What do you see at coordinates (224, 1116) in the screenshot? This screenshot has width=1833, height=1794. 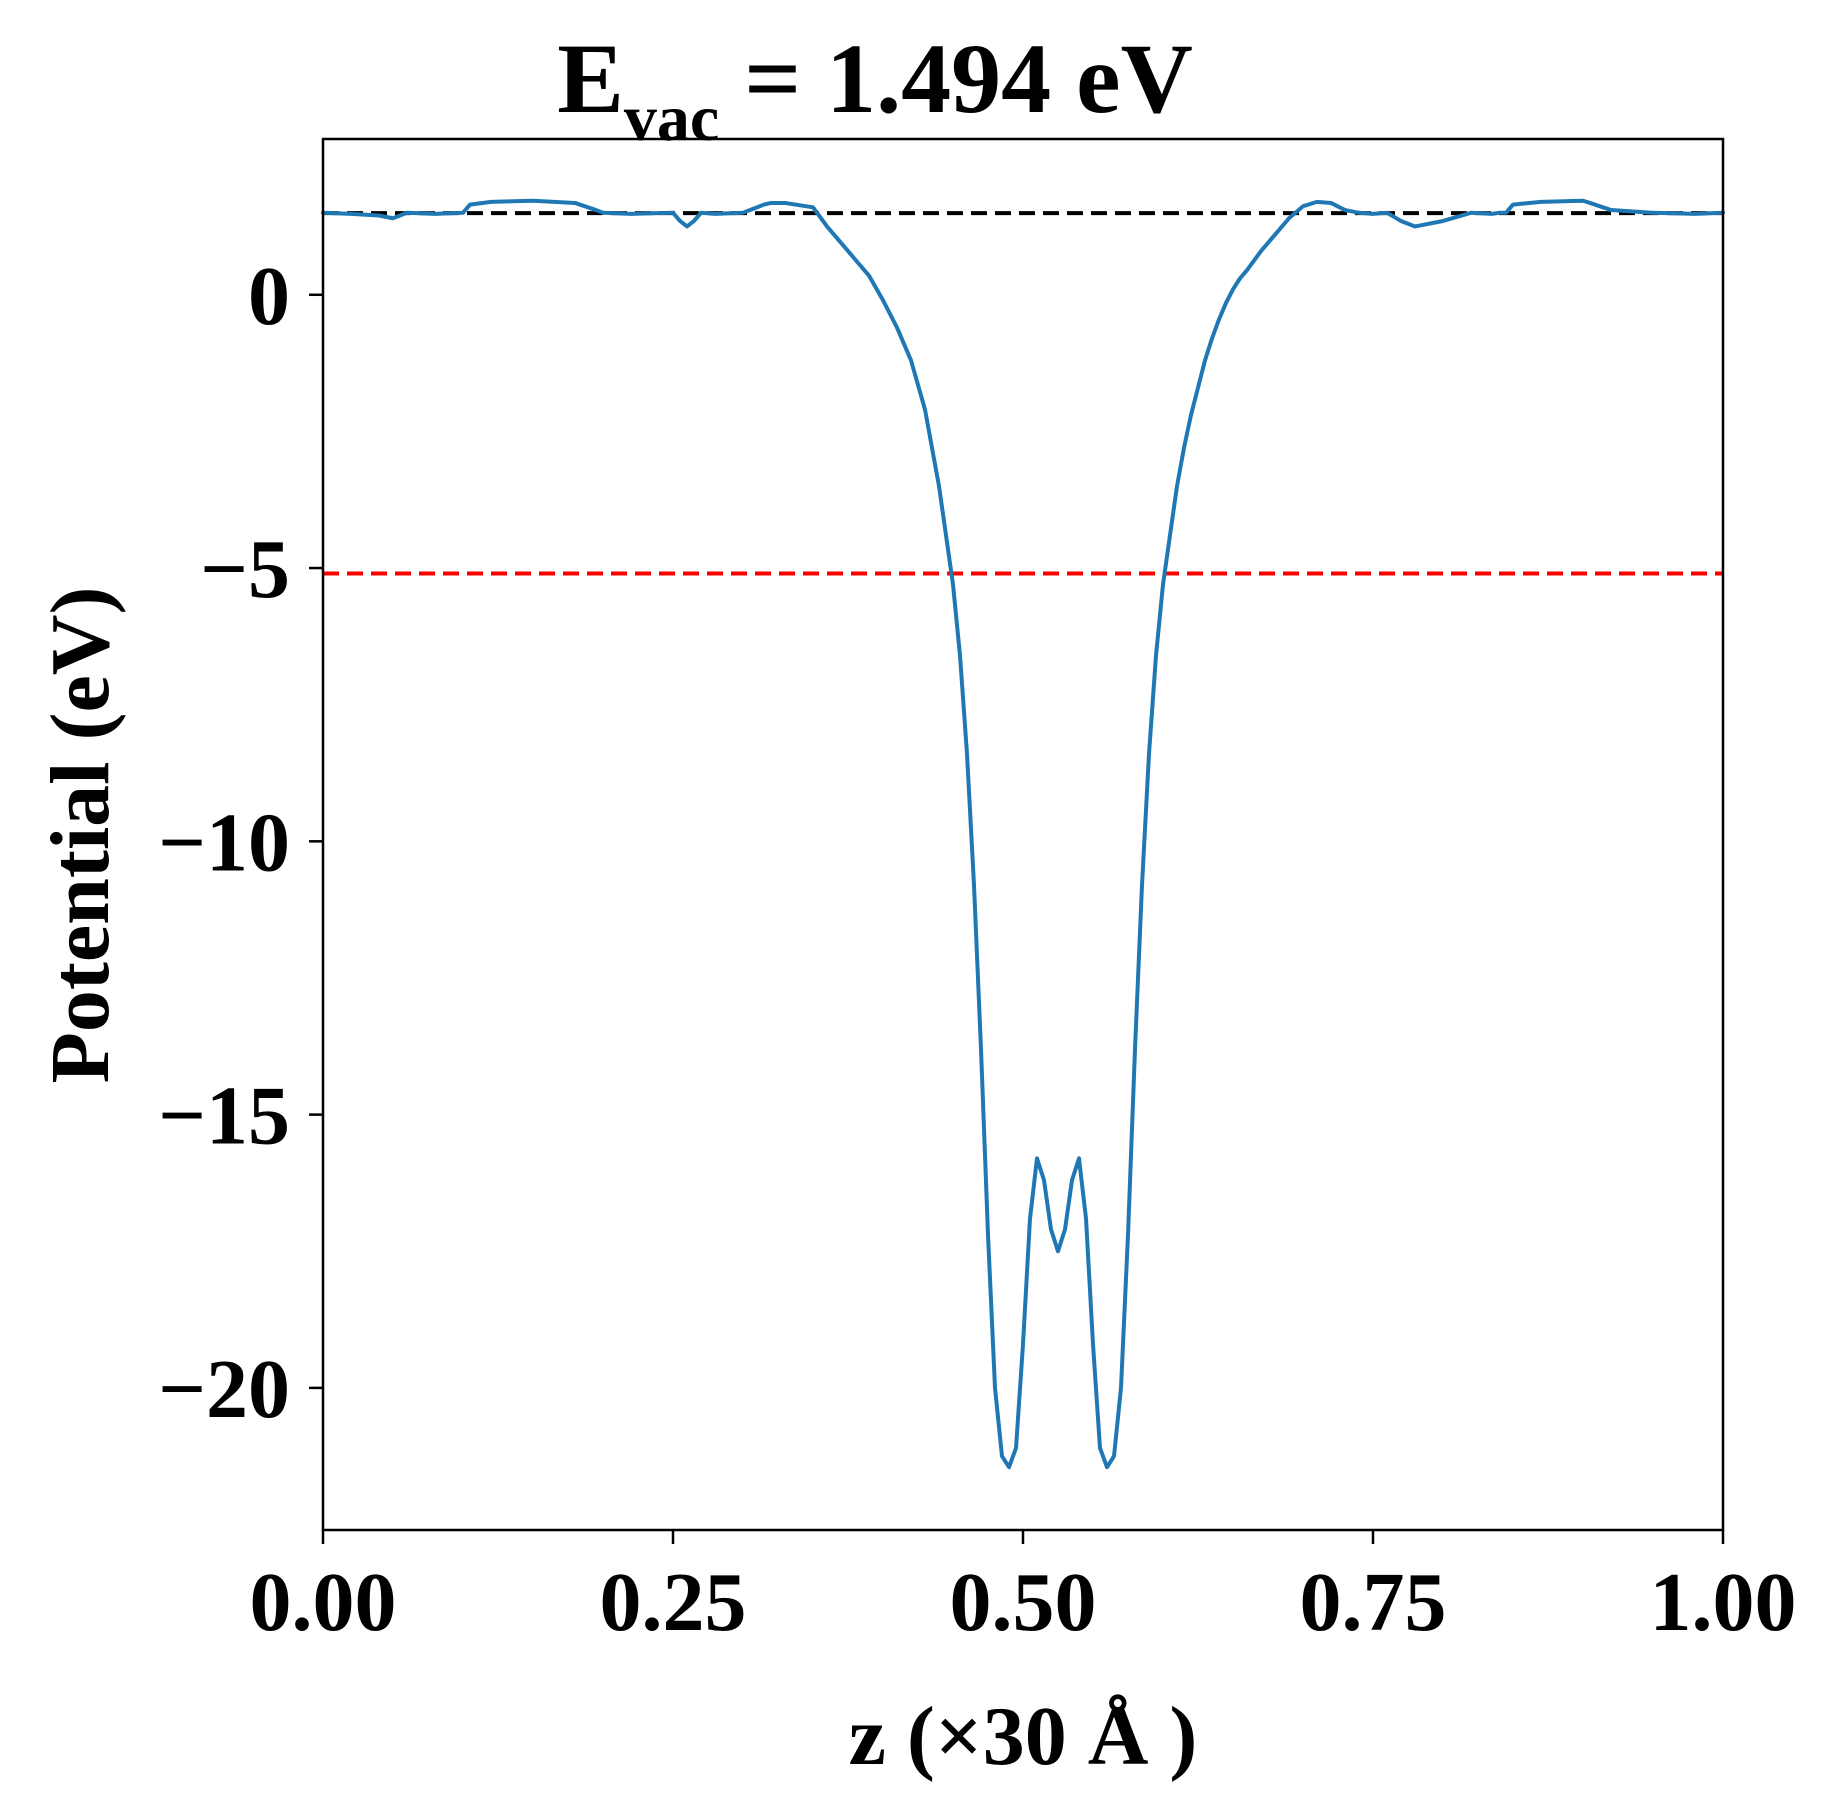 I see `y-tick-label: −15` at bounding box center [224, 1116].